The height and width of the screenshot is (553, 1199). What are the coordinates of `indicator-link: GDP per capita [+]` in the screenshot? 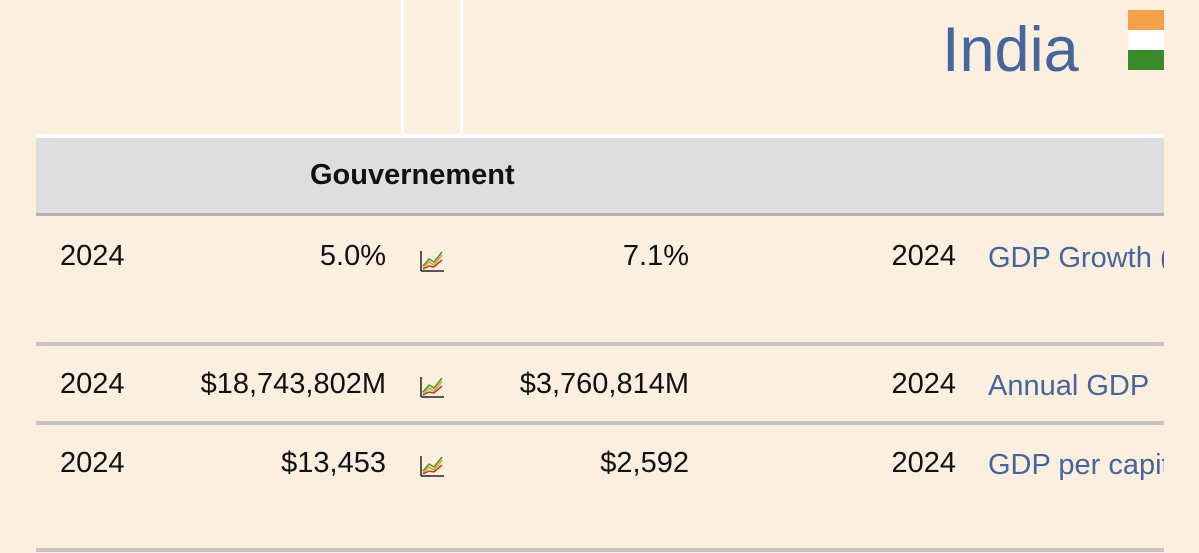 It's located at (1076, 465).